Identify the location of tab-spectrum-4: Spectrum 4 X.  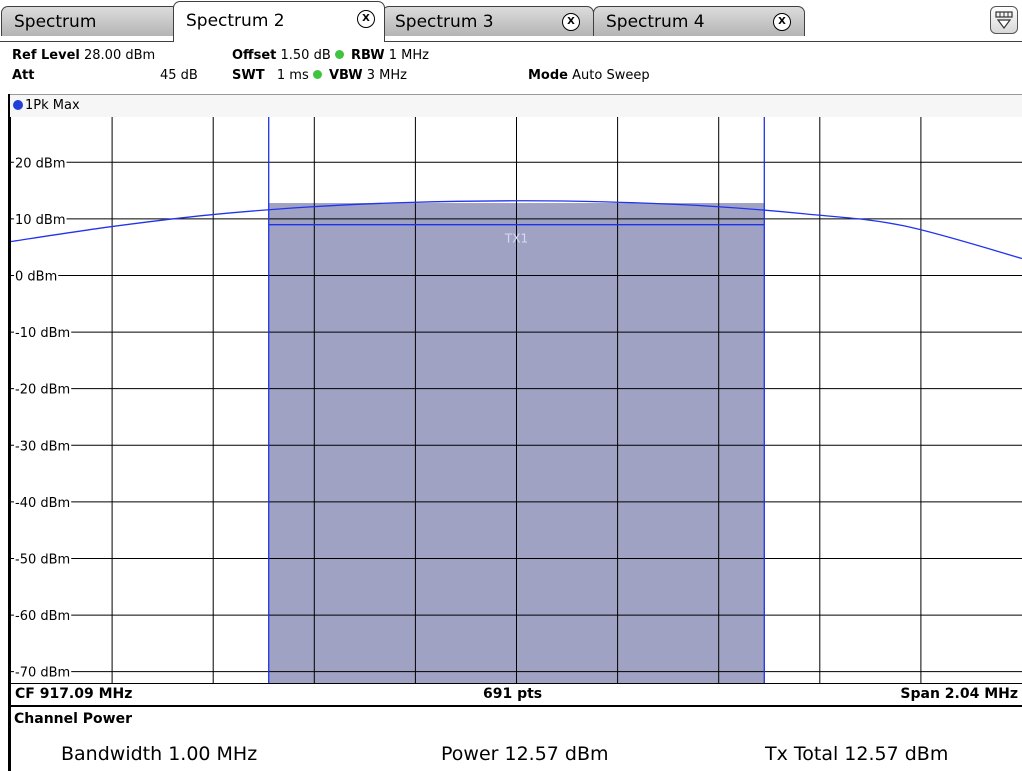
(699, 21).